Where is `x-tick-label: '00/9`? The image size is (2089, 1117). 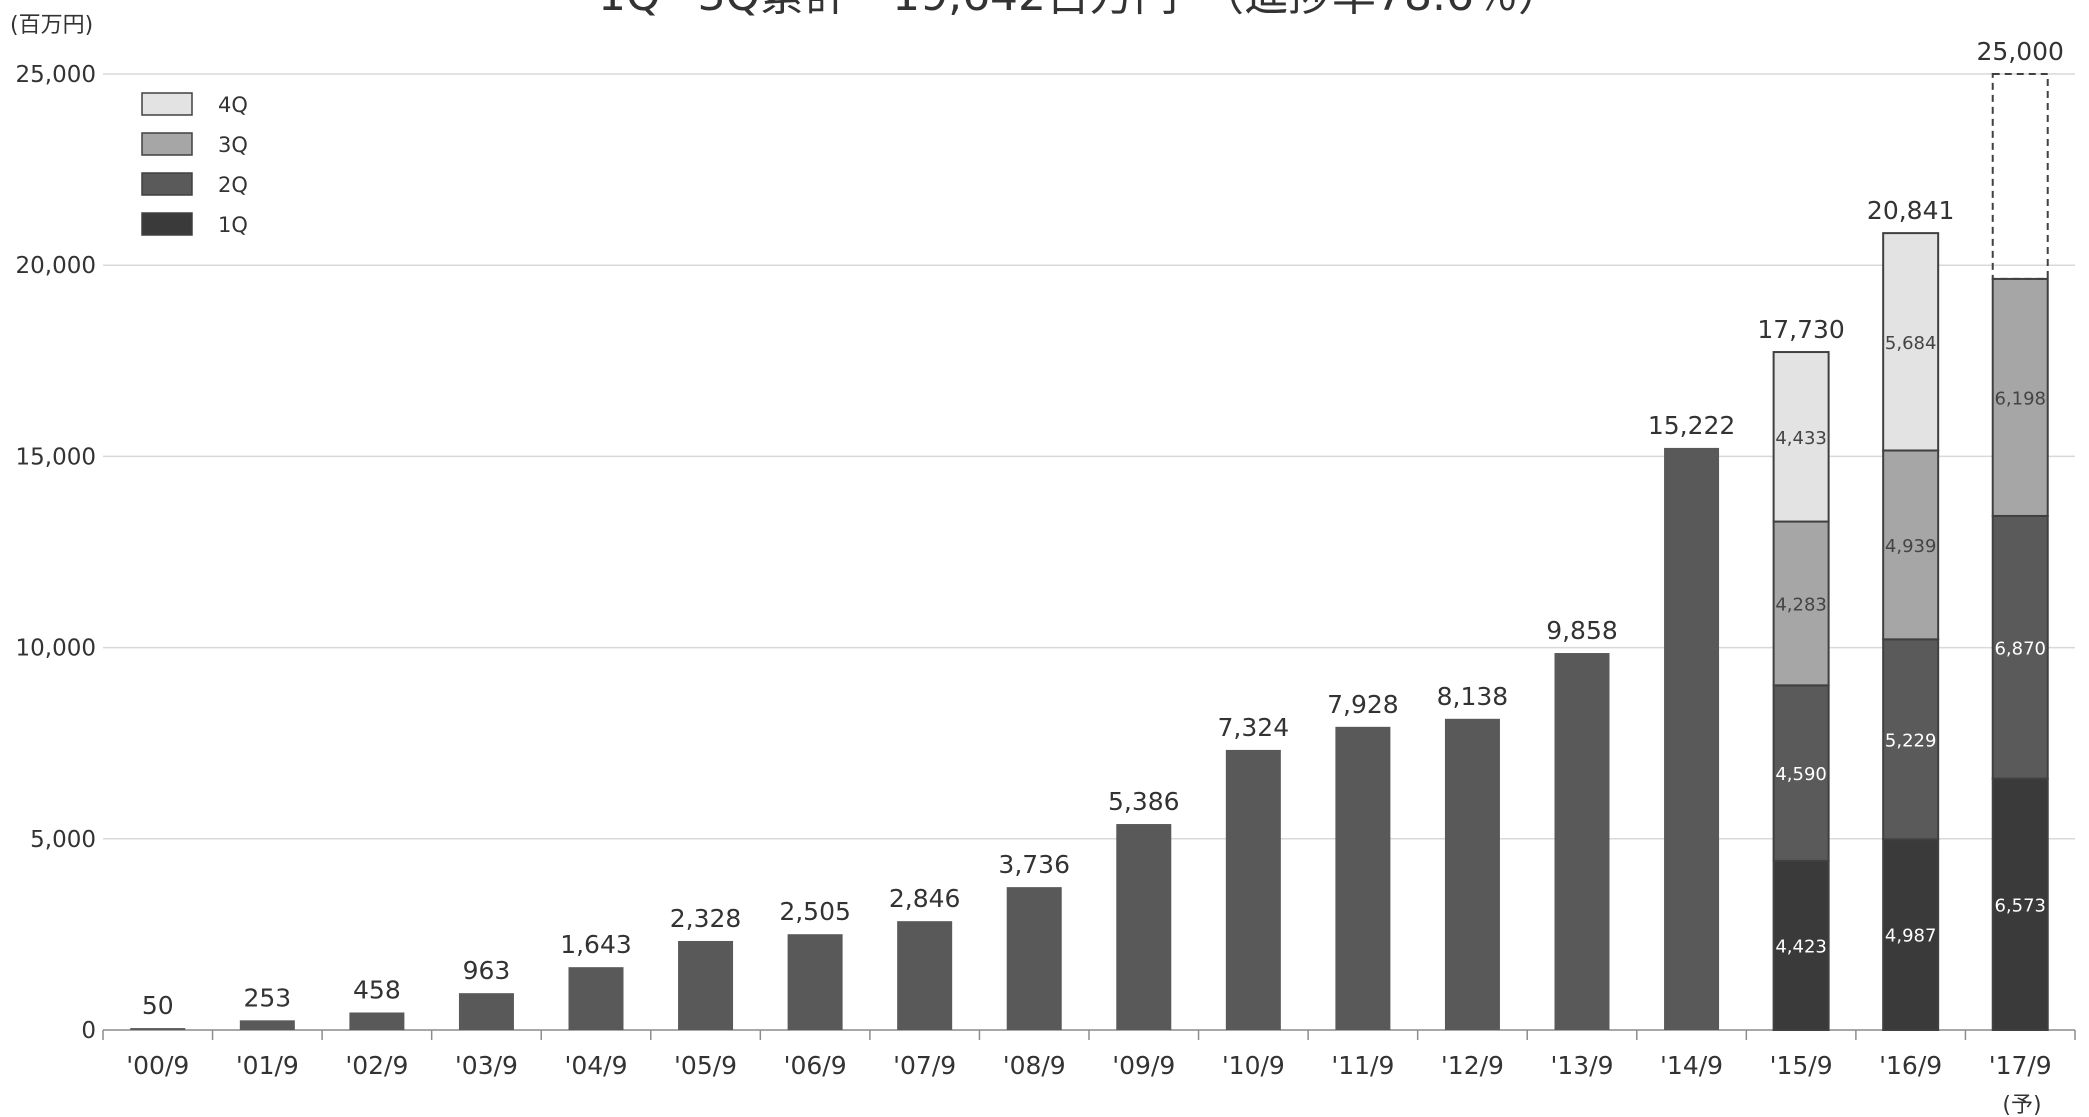 x-tick-label: '00/9 is located at coordinates (157, 1065).